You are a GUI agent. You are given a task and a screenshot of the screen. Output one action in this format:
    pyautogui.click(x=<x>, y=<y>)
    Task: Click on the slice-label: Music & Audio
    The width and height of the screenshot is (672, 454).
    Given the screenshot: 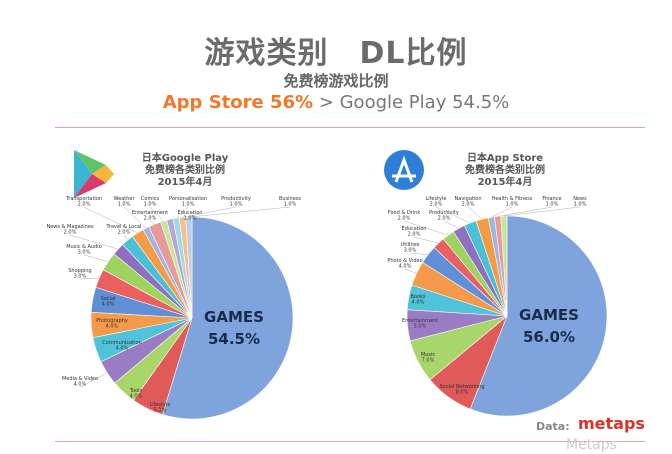 What is the action you would take?
    pyautogui.click(x=84, y=247)
    